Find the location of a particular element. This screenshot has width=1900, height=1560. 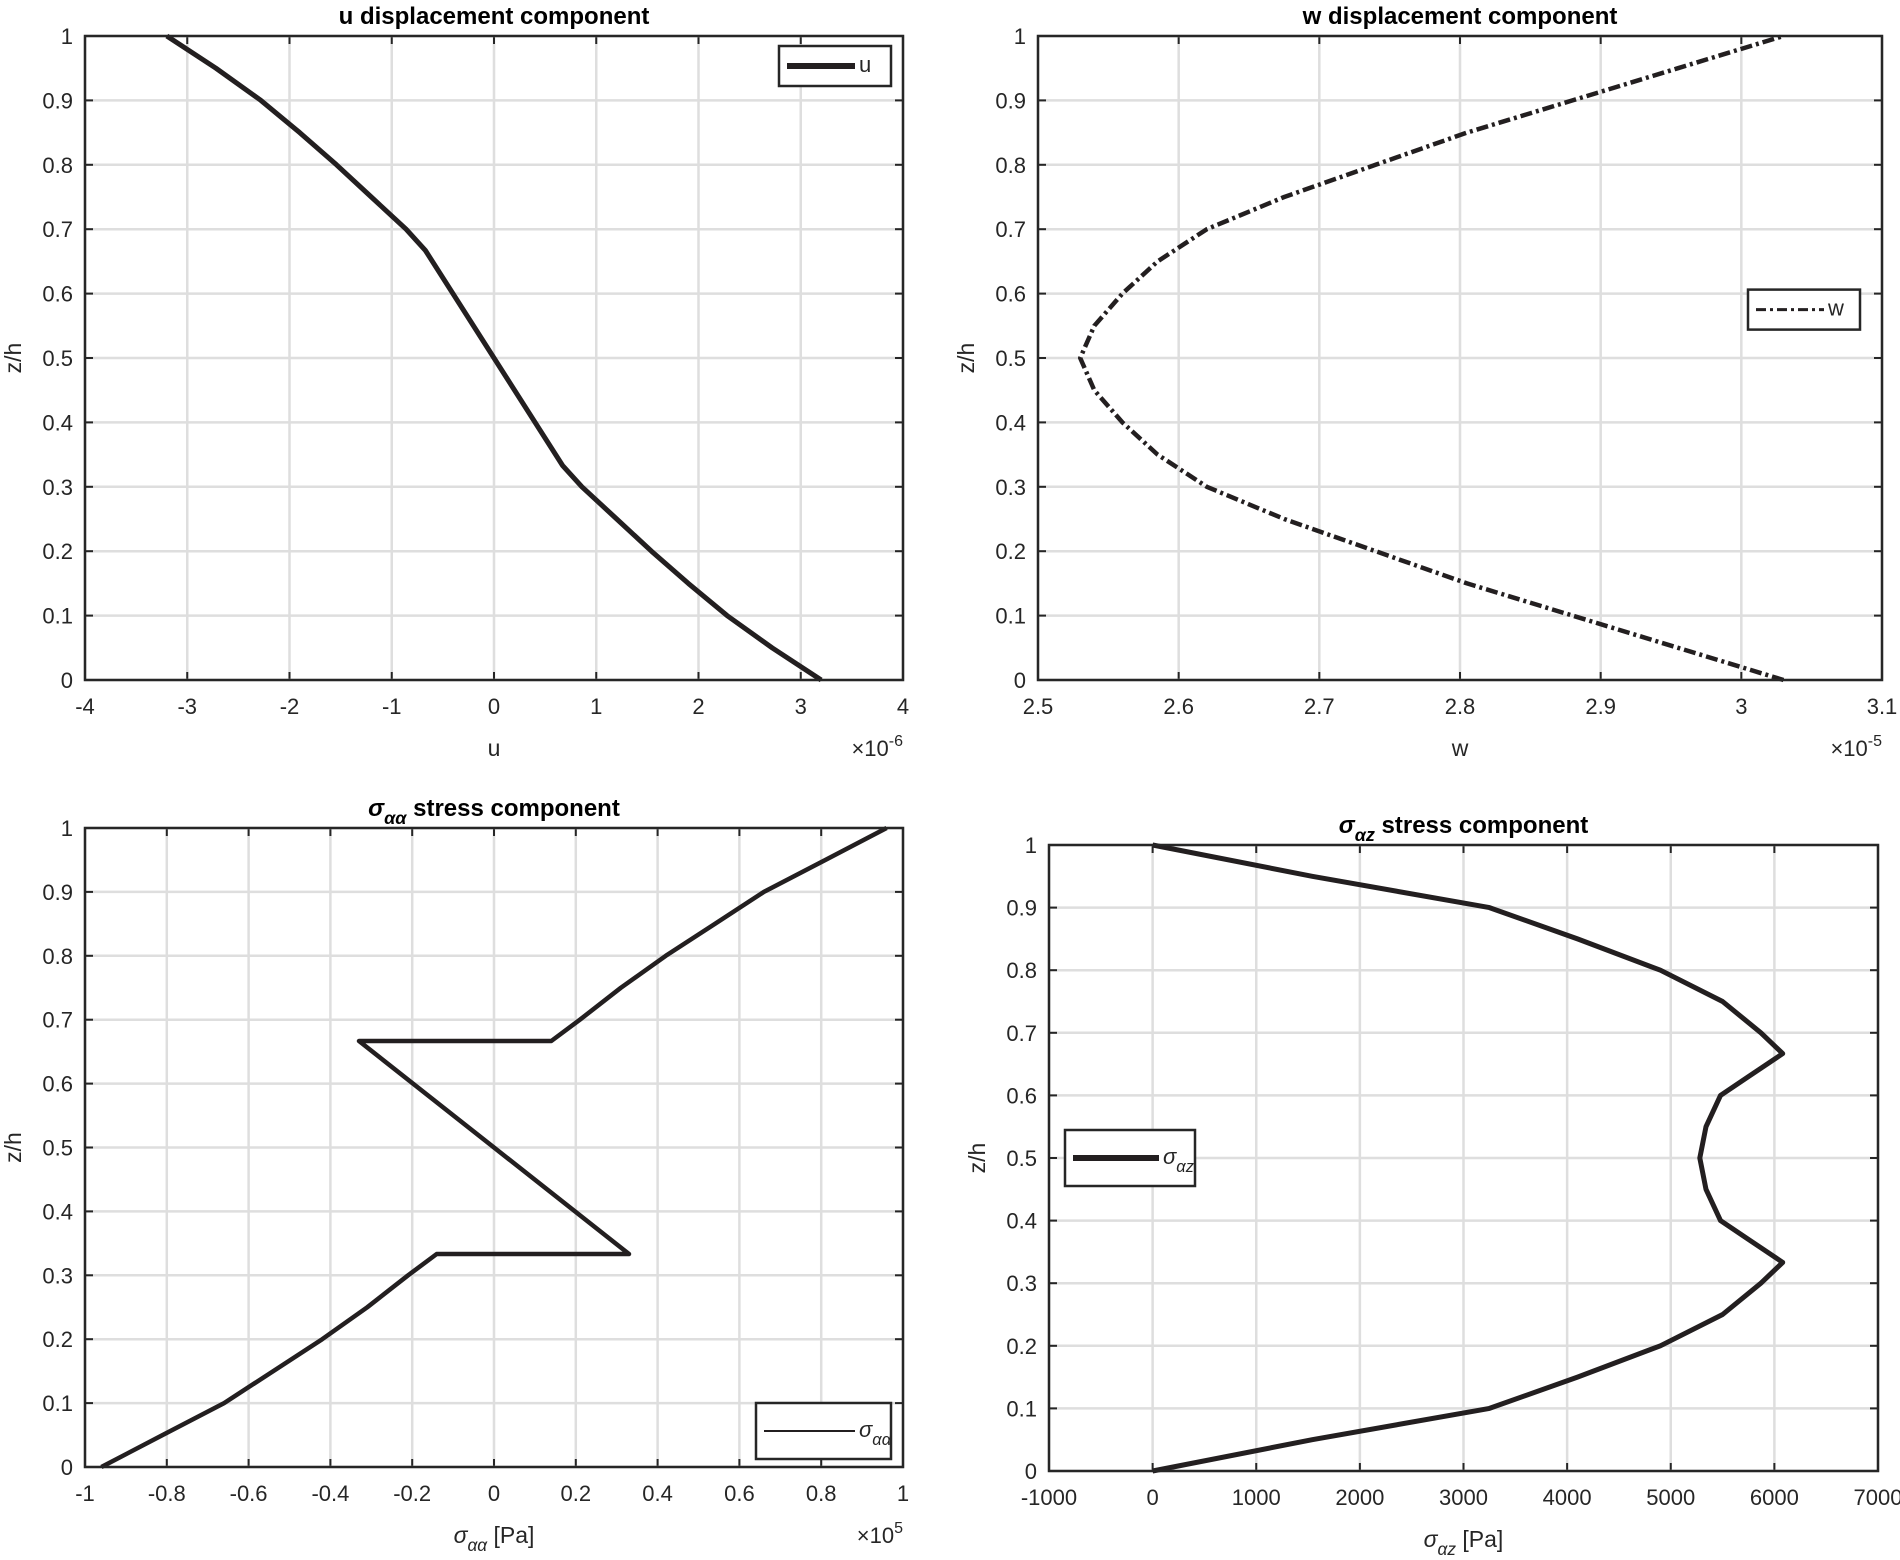

x-tick-label: 0.6 is located at coordinates (739, 1493).